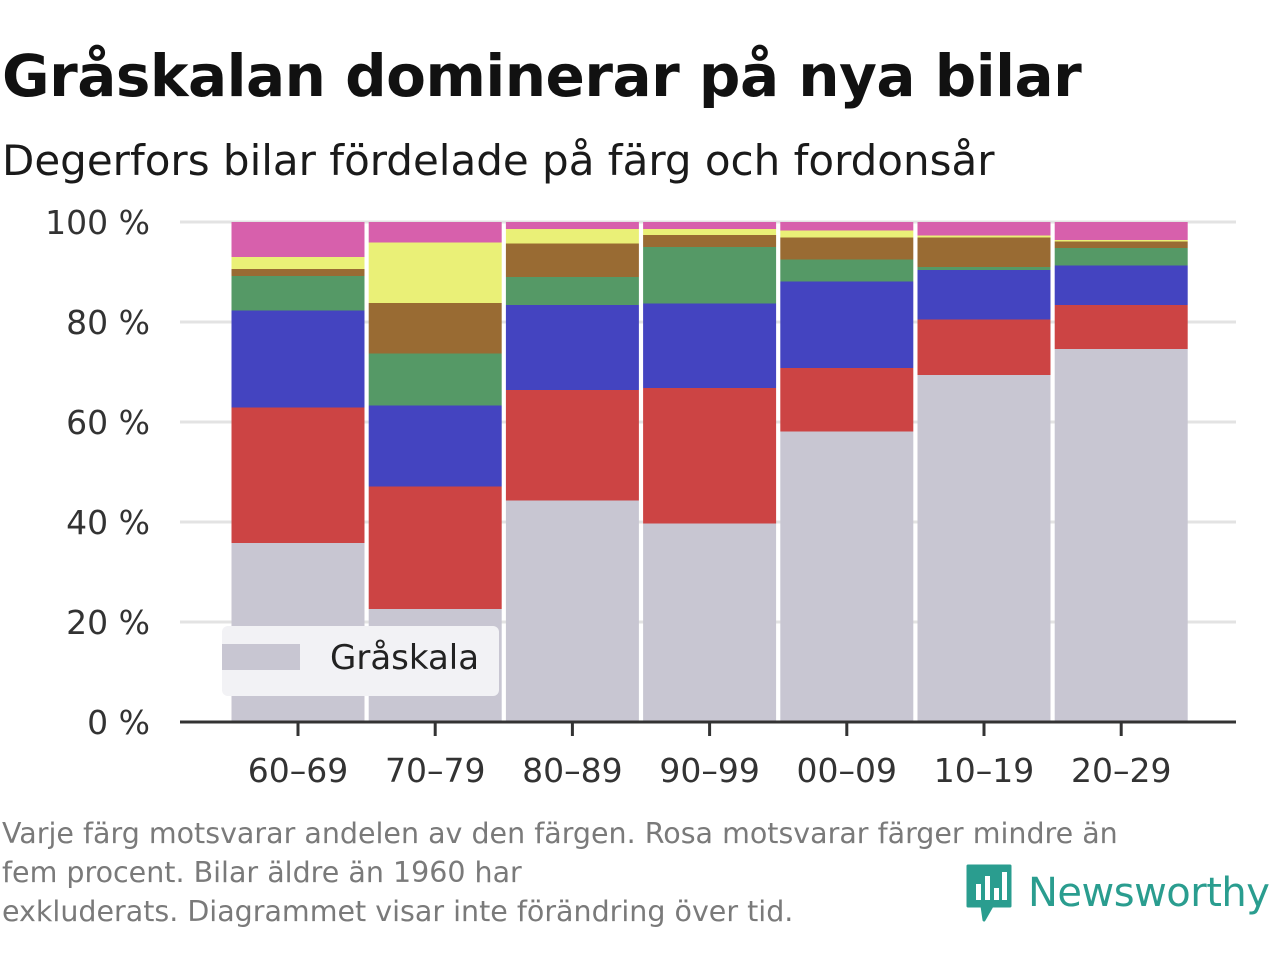  What do you see at coordinates (108, 322) in the screenshot?
I see `y-tick-label: 80 %` at bounding box center [108, 322].